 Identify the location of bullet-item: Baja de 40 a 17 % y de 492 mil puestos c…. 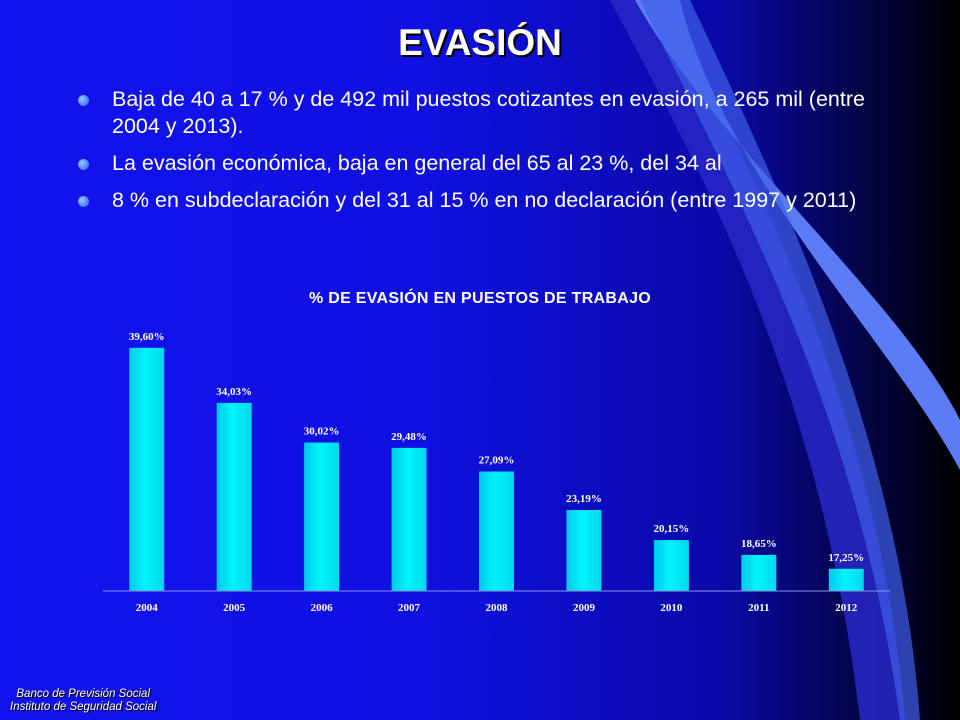
(478, 113).